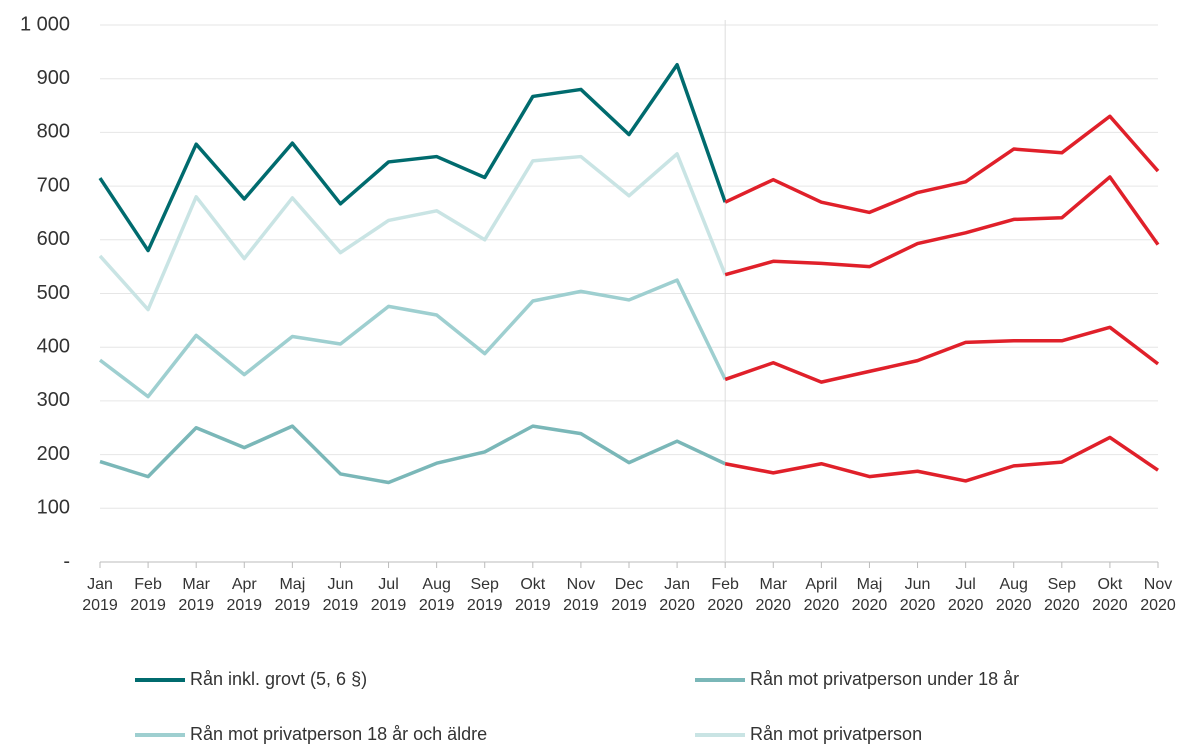 This screenshot has width=1179, height=744. I want to click on x-tick-label: Okt 2019, so click(533, 595).